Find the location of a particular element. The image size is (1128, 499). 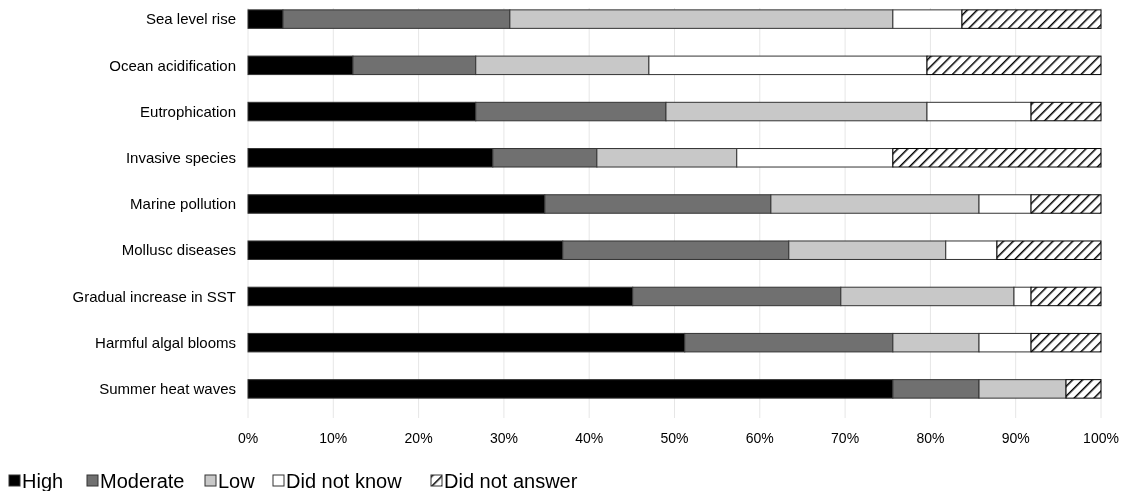

y-tick-label: Ocean acidification is located at coordinates (172, 65).